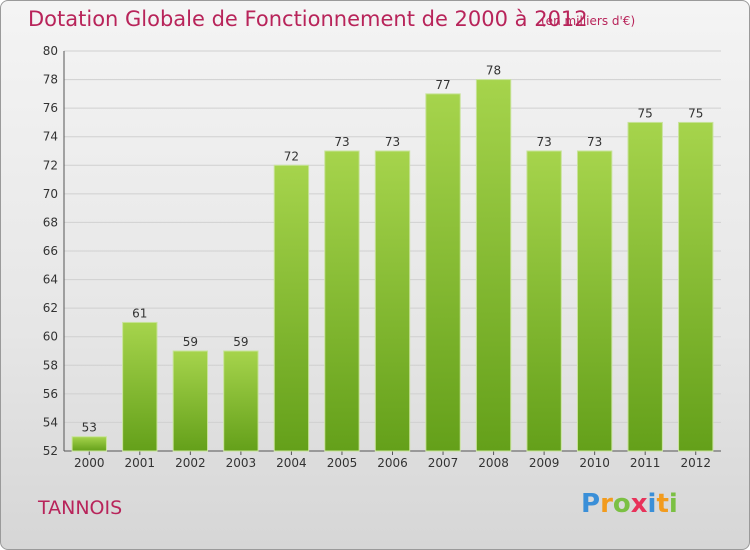 This screenshot has width=750, height=550. I want to click on bar-2004, so click(291, 308).